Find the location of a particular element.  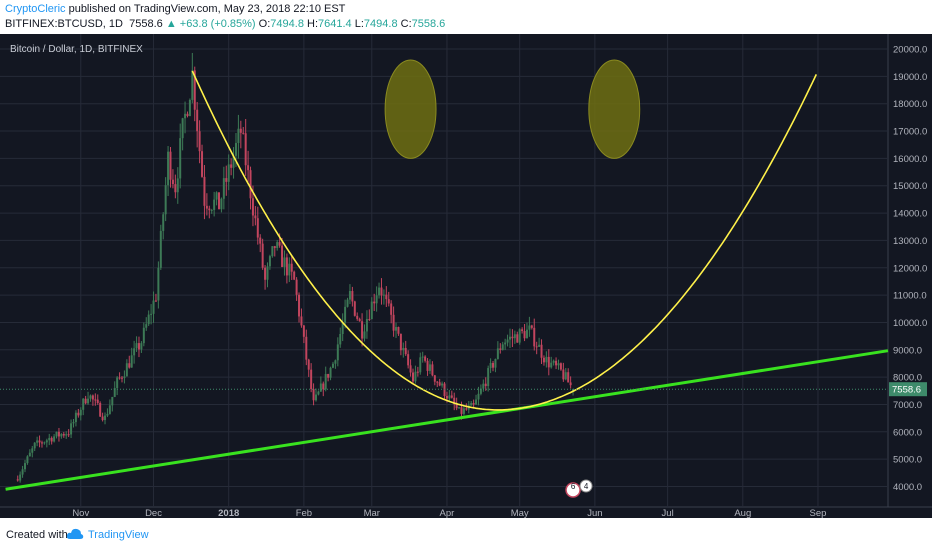

symbol-label: BITFINEX:BTCUSD, 1D is located at coordinates (64, 24).